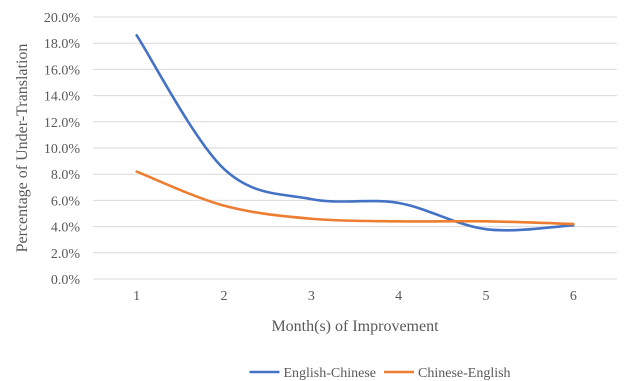  Describe the element at coordinates (224, 296) in the screenshot. I see `x-tick-label: 2` at that location.